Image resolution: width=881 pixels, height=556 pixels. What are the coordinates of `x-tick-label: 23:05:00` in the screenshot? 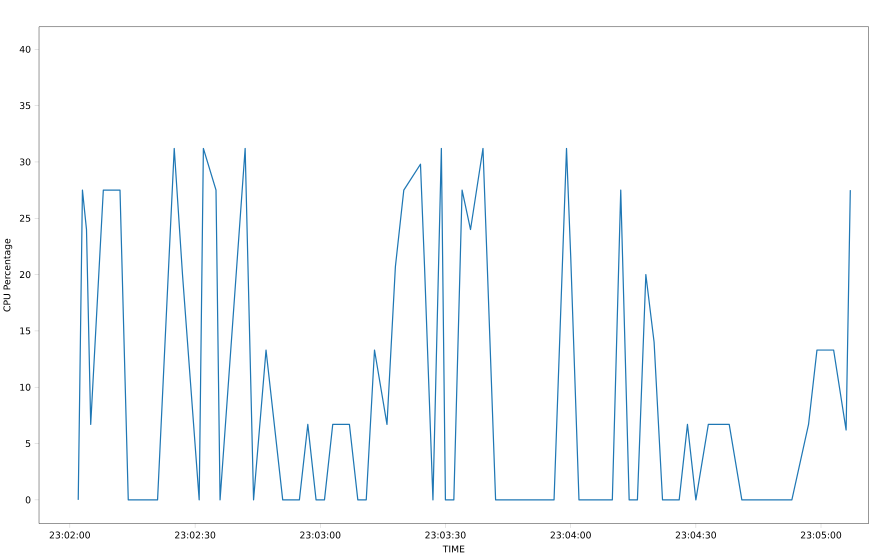 It's located at (821, 535).